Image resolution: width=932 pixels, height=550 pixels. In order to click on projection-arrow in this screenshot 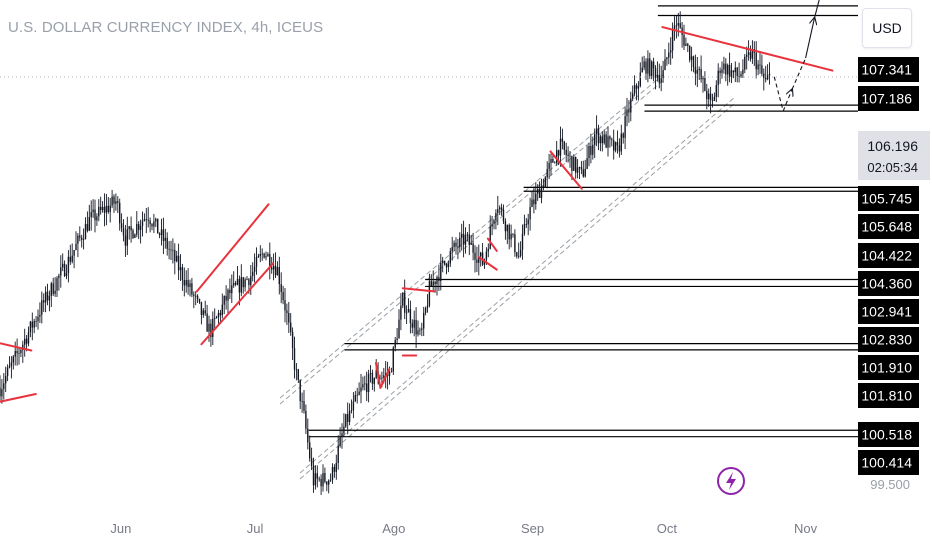, I will do `click(787, 100)`.